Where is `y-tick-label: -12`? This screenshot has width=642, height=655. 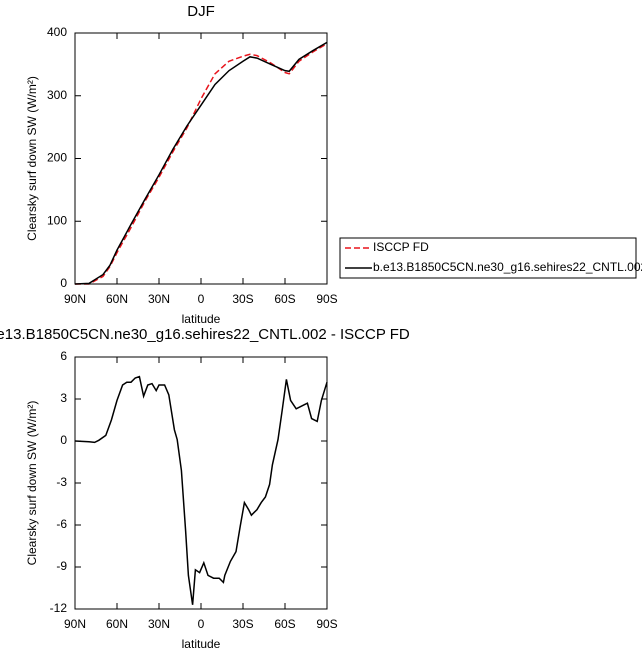 y-tick-label: -12 is located at coordinates (59, 608).